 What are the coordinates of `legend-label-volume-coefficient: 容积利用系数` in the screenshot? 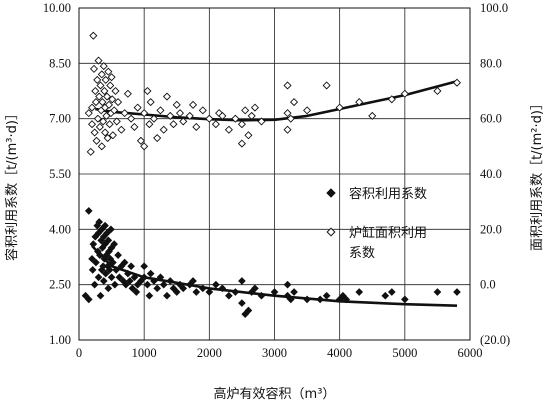 It's located at (388, 194).